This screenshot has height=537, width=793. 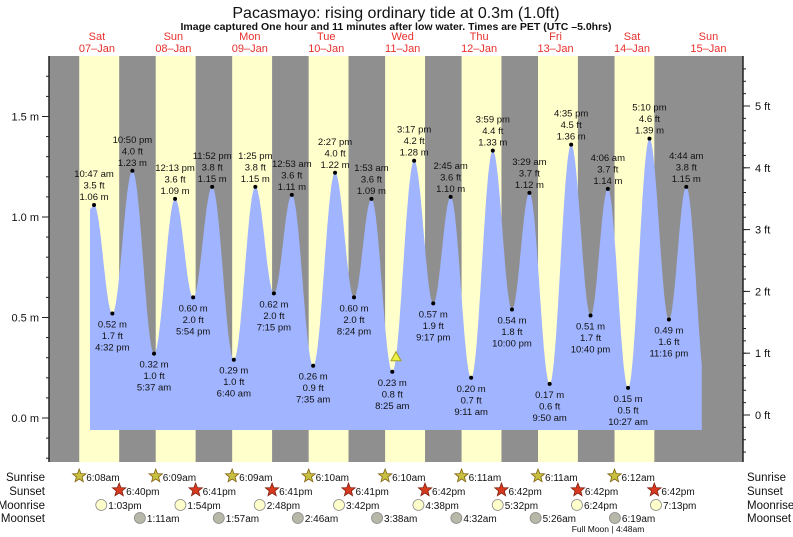 What do you see at coordinates (371, 191) in the screenshot?
I see `high-tide-label: 1.09 m` at bounding box center [371, 191].